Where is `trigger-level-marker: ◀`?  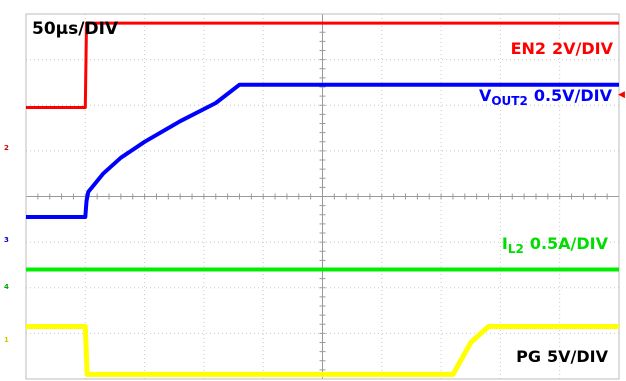 trigger-level-marker: ◀ is located at coordinates (621, 95).